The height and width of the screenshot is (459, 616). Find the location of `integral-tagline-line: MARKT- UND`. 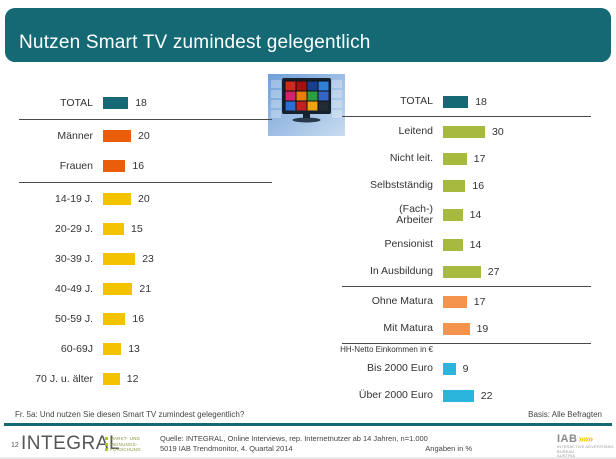

integral-tagline-line: MARKT- UND is located at coordinates (123, 439).